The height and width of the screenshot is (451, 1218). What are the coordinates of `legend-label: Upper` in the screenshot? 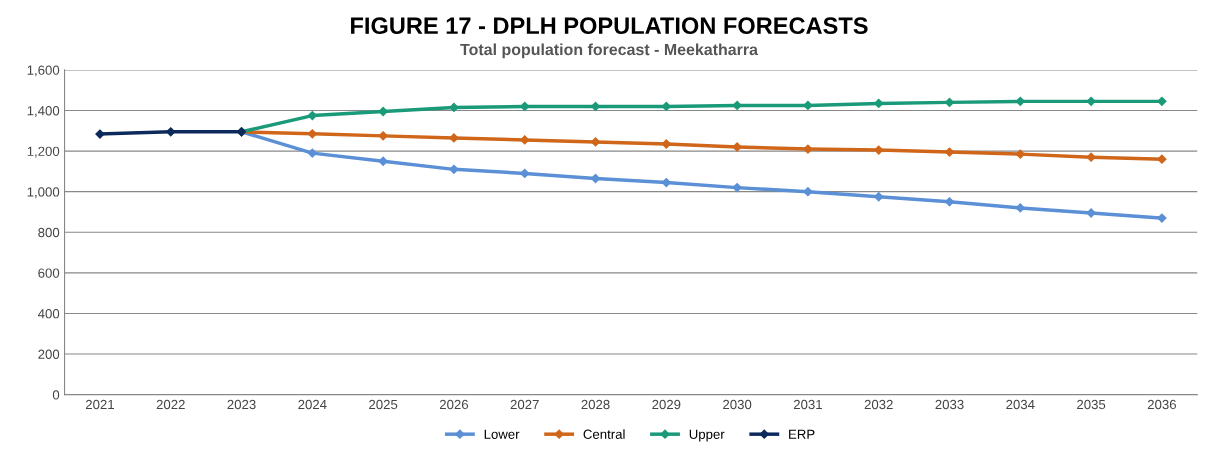 It's located at (707, 435).